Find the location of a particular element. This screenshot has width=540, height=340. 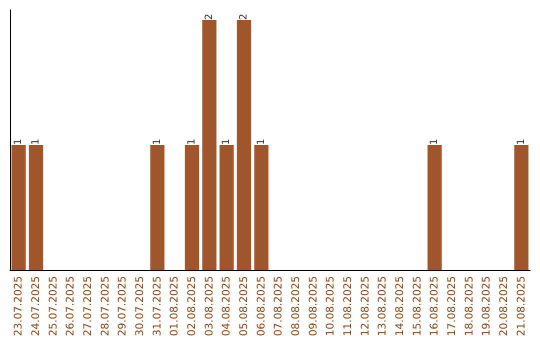

x-tick-label: 17.08.2025 is located at coordinates (452, 306).